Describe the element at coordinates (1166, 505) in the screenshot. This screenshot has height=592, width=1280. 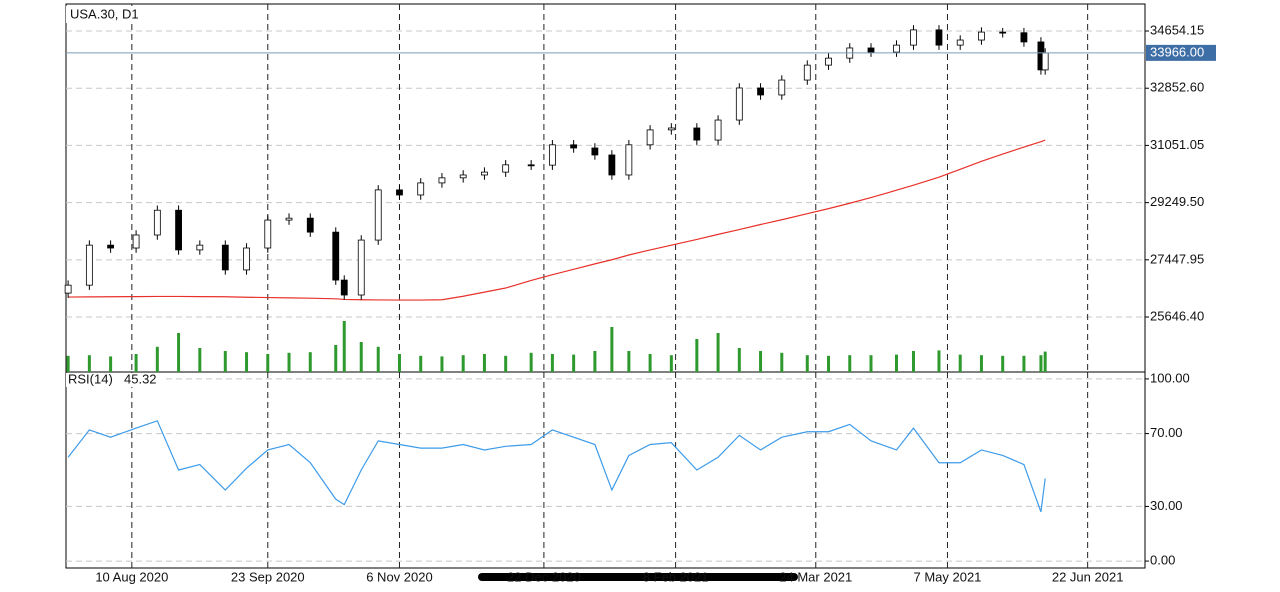
I see `y-tick-label: 30.00` at that location.